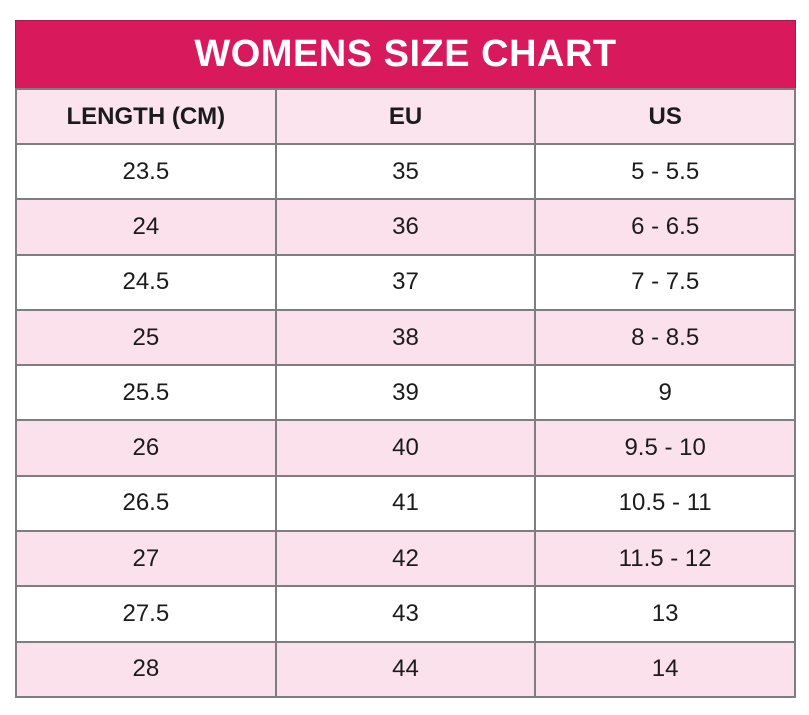 This screenshot has height=715, width=809. I want to click on size-cell: 35, so click(405, 171).